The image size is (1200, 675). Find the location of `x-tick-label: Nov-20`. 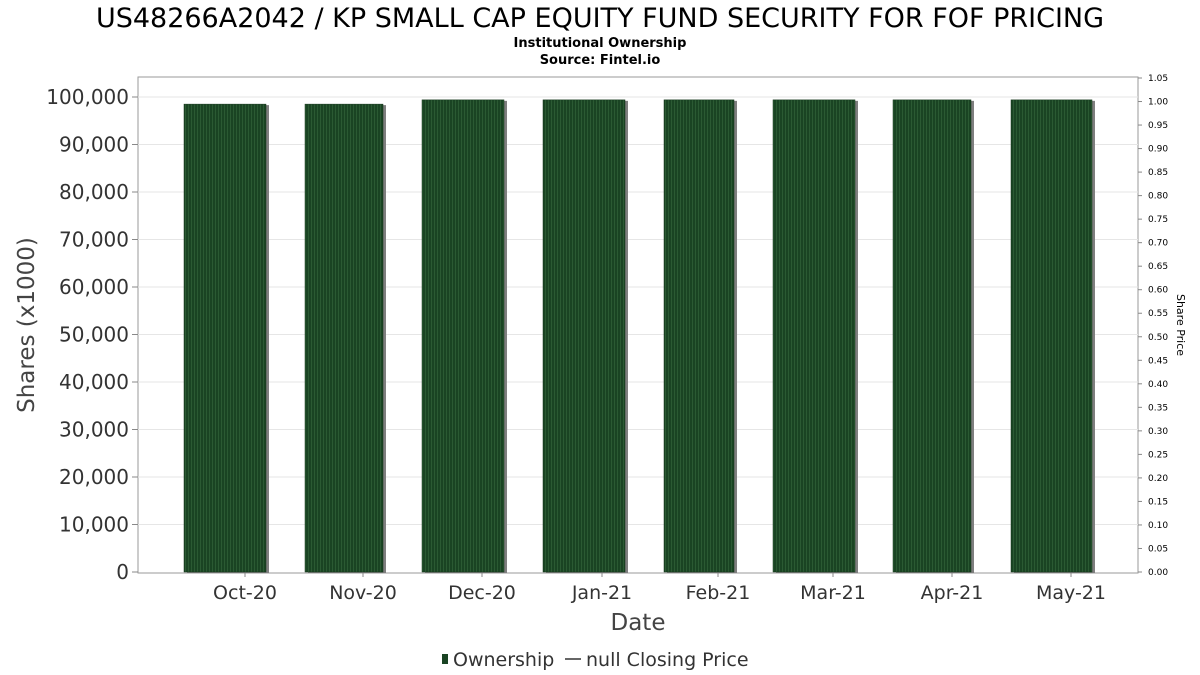

x-tick-label: Nov-20 is located at coordinates (363, 593).